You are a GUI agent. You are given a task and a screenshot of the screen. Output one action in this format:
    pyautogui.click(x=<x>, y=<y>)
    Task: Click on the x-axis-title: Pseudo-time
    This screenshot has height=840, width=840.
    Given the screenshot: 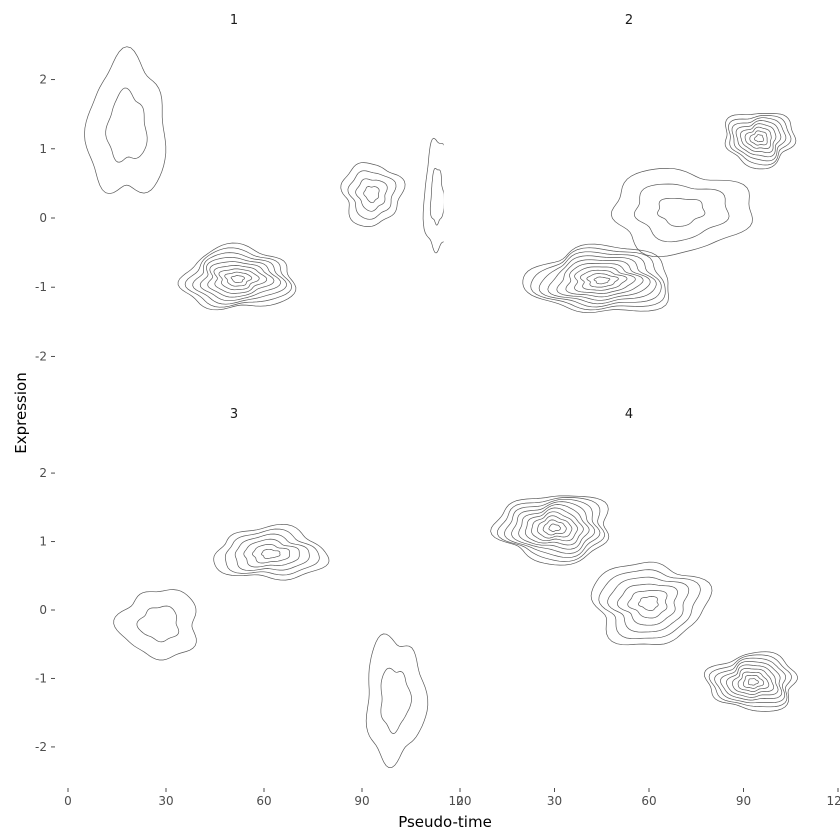 What is the action you would take?
    pyautogui.click(x=445, y=822)
    